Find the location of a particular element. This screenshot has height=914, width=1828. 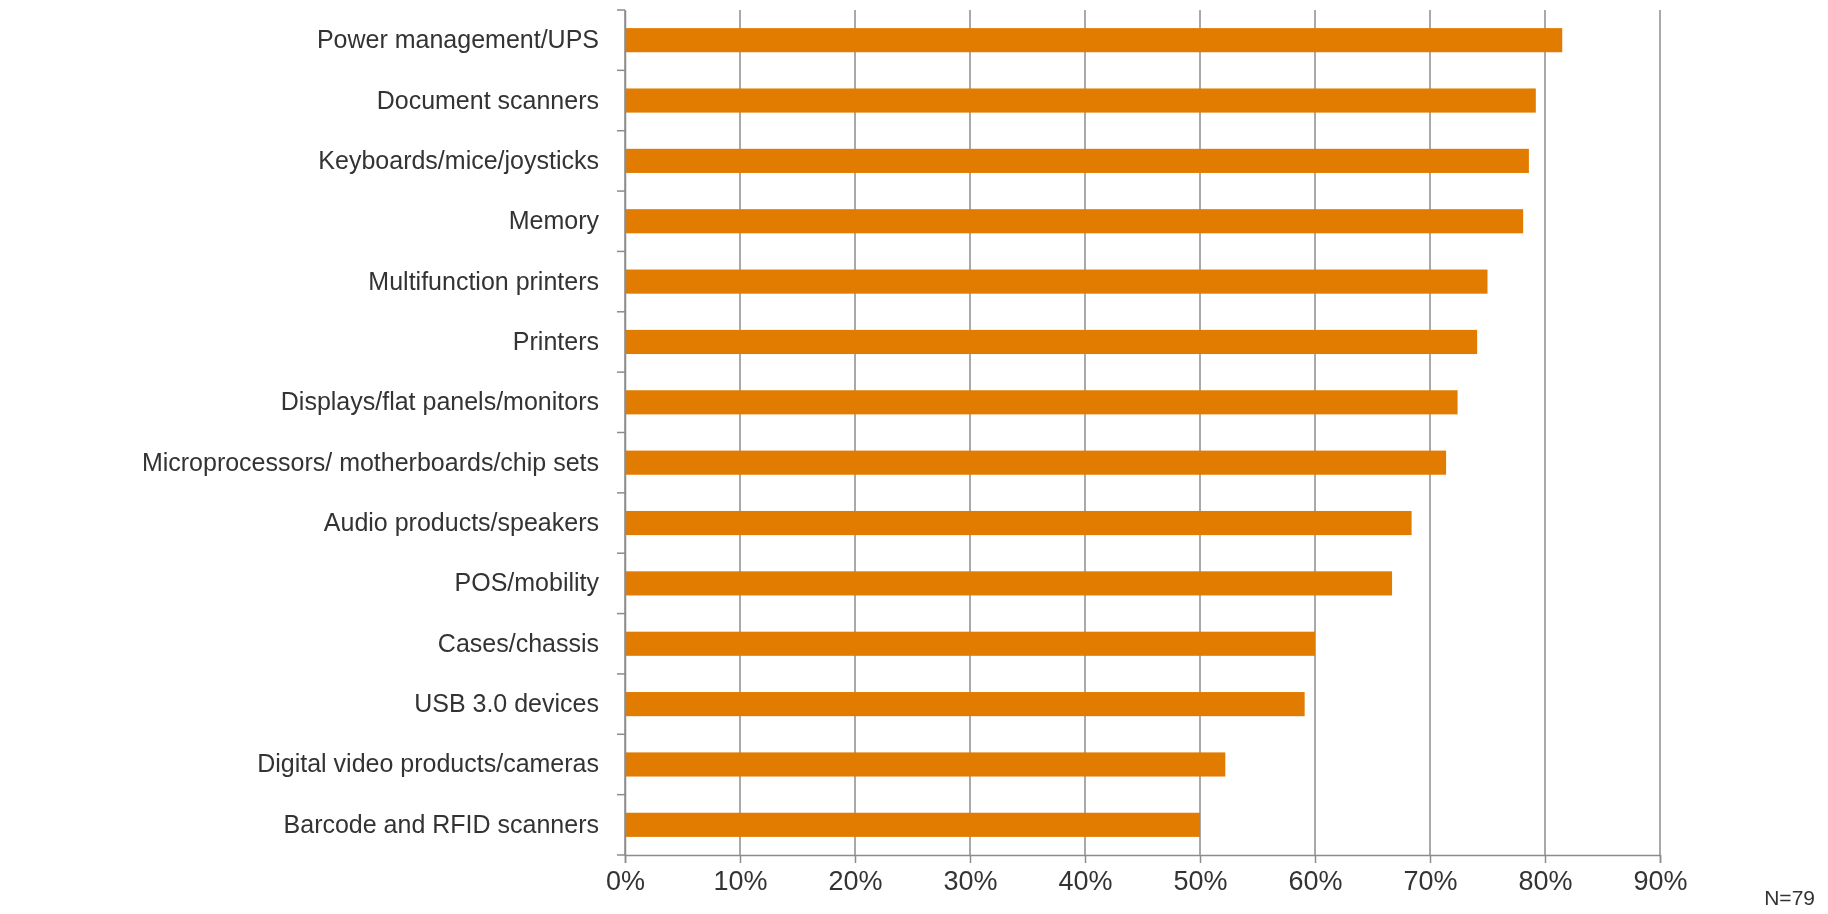

x-tick-label: 0% is located at coordinates (625, 881).